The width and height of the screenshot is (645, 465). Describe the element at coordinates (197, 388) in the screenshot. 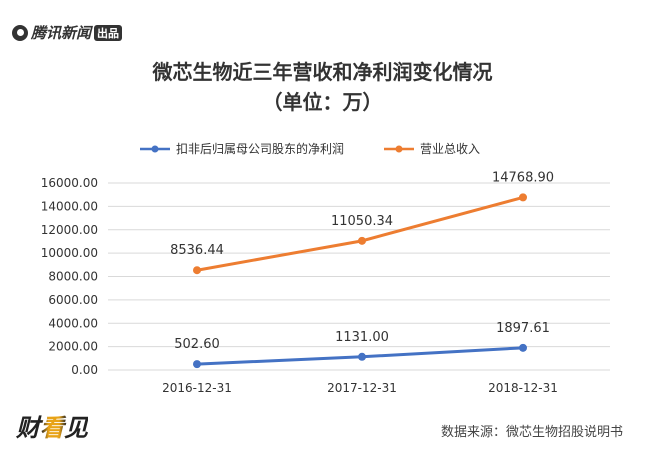

I see `x-tick-label: 2016-12-31` at that location.